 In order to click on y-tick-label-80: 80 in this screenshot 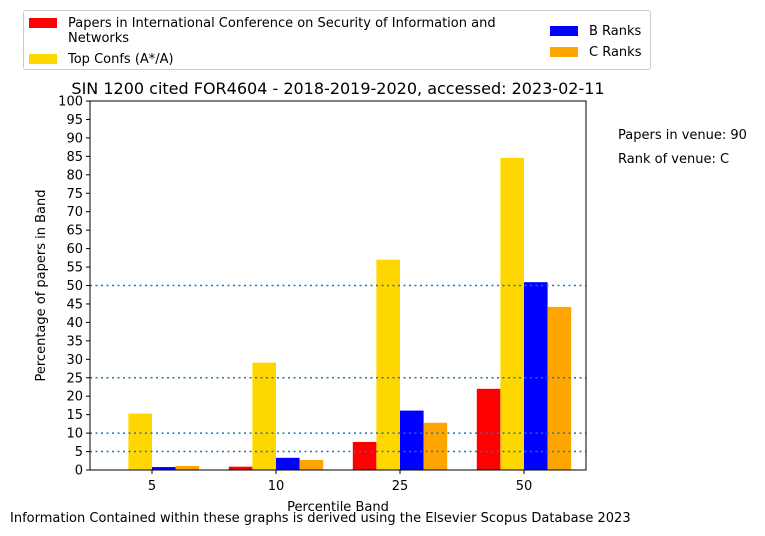, I will do `click(74, 175)`.